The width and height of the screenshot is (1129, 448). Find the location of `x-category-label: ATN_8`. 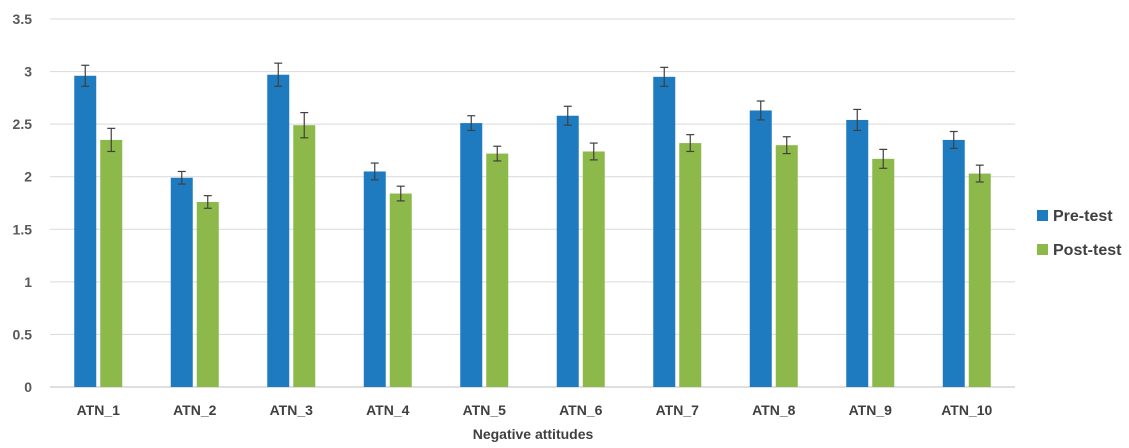

x-category-label: ATN_8 is located at coordinates (774, 410).